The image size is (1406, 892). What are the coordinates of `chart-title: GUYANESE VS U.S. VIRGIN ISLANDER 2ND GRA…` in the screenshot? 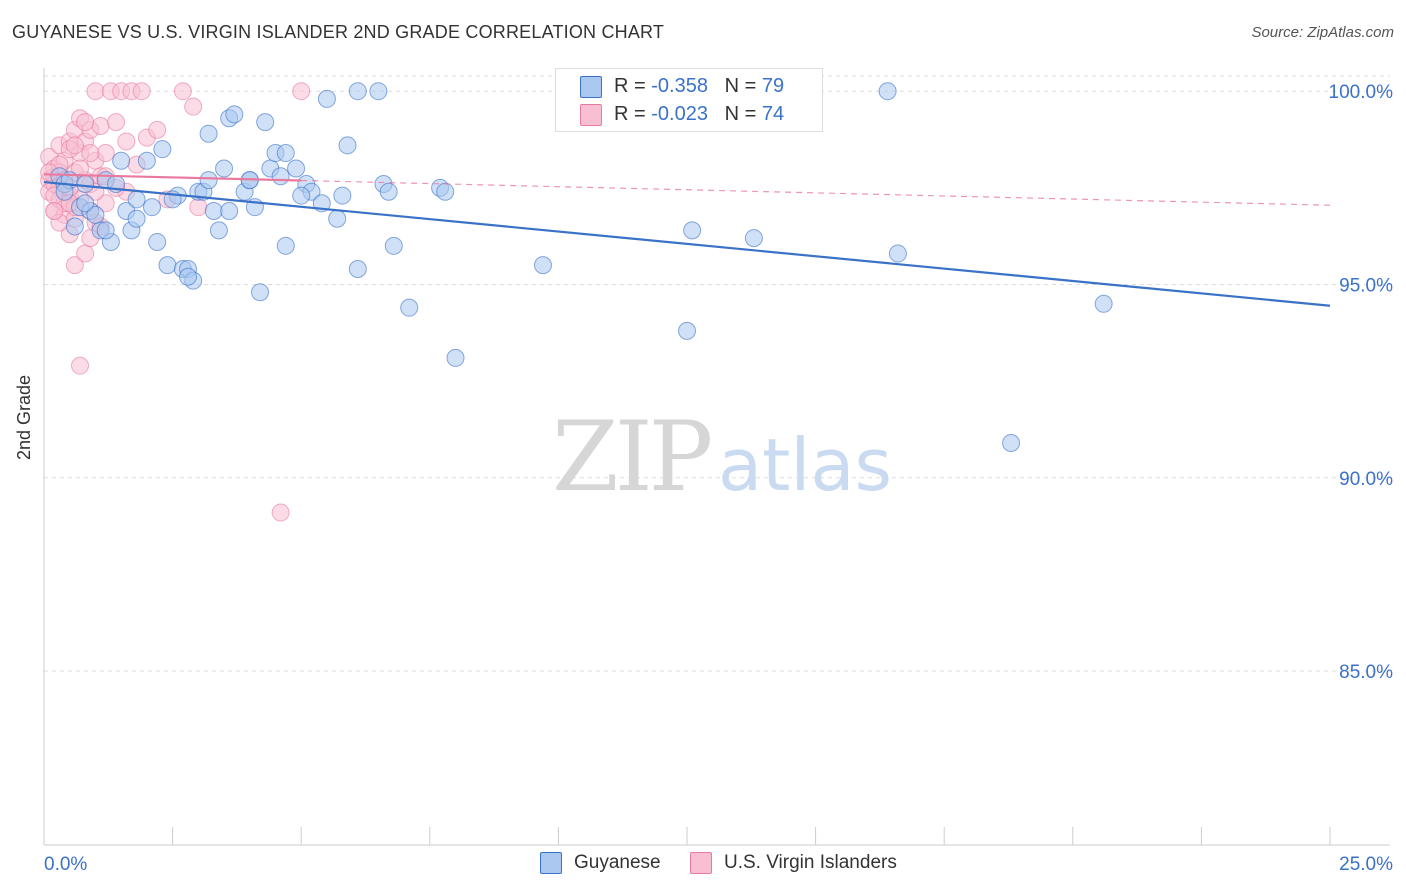 It's located at (338, 32).